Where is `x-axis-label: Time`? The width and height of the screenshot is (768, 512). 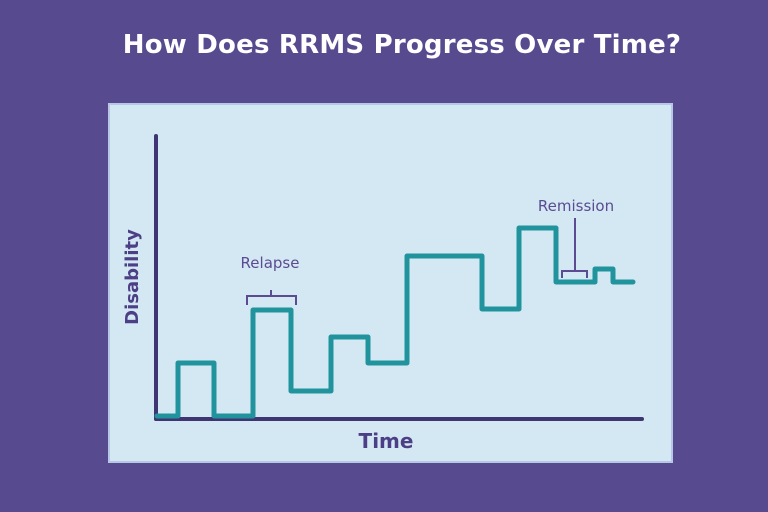 x-axis-label: Time is located at coordinates (386, 441).